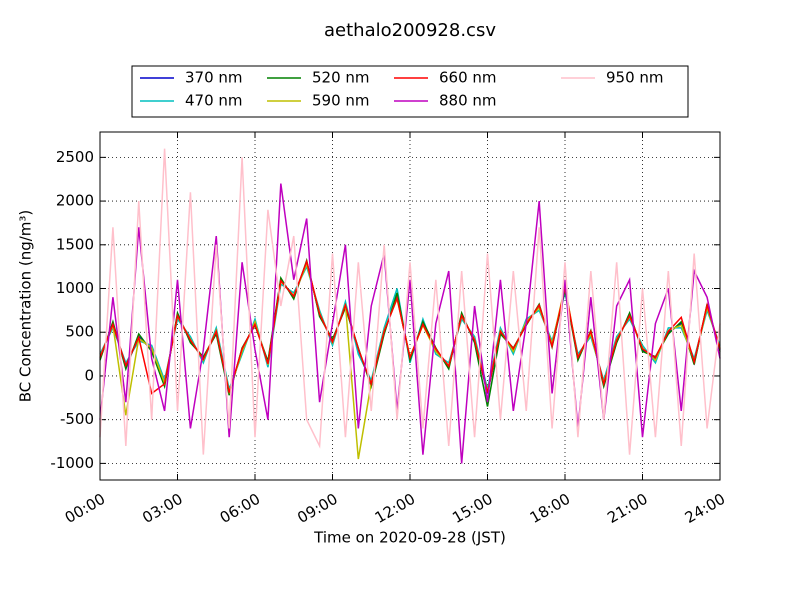  I want to click on y-axis-label: BC Concentration (ng/m³), so click(26, 306).